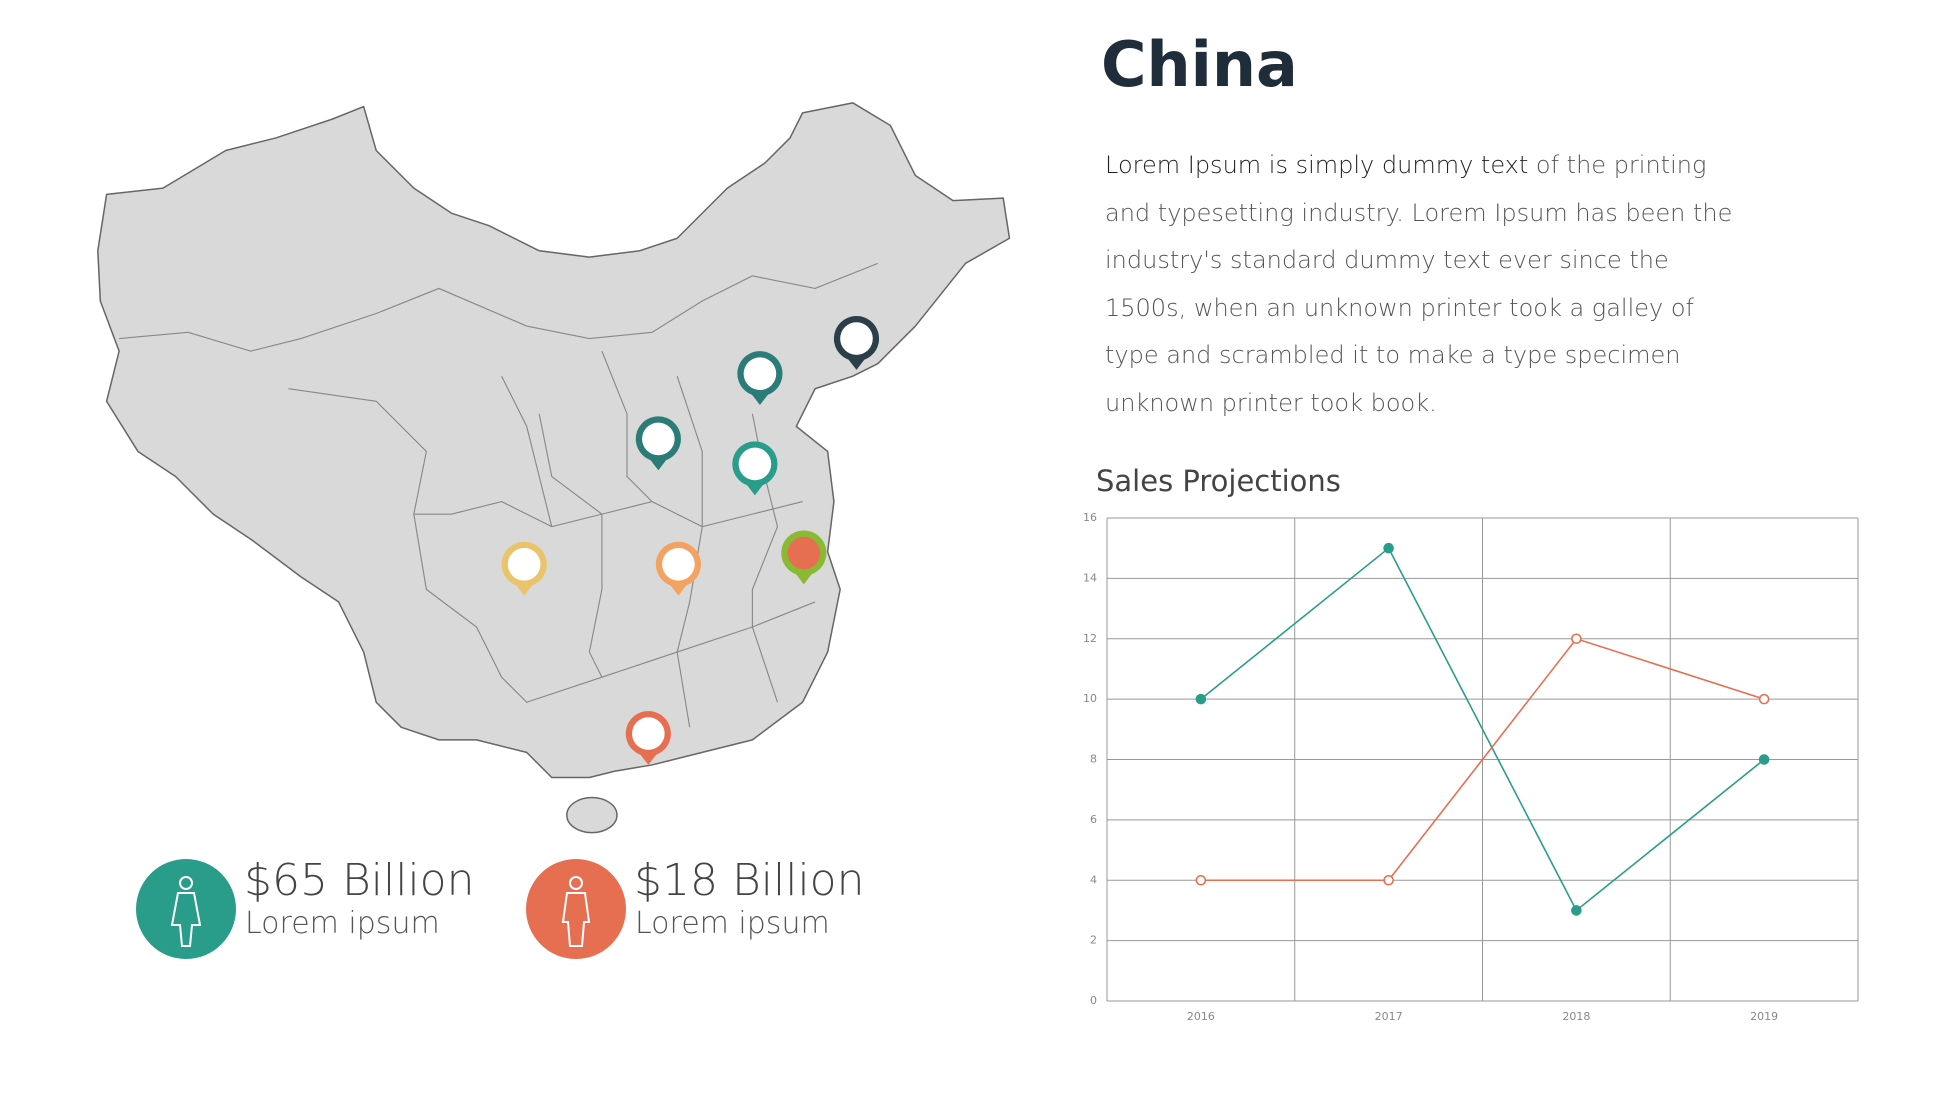  I want to click on map-pins, so click(690, 540).